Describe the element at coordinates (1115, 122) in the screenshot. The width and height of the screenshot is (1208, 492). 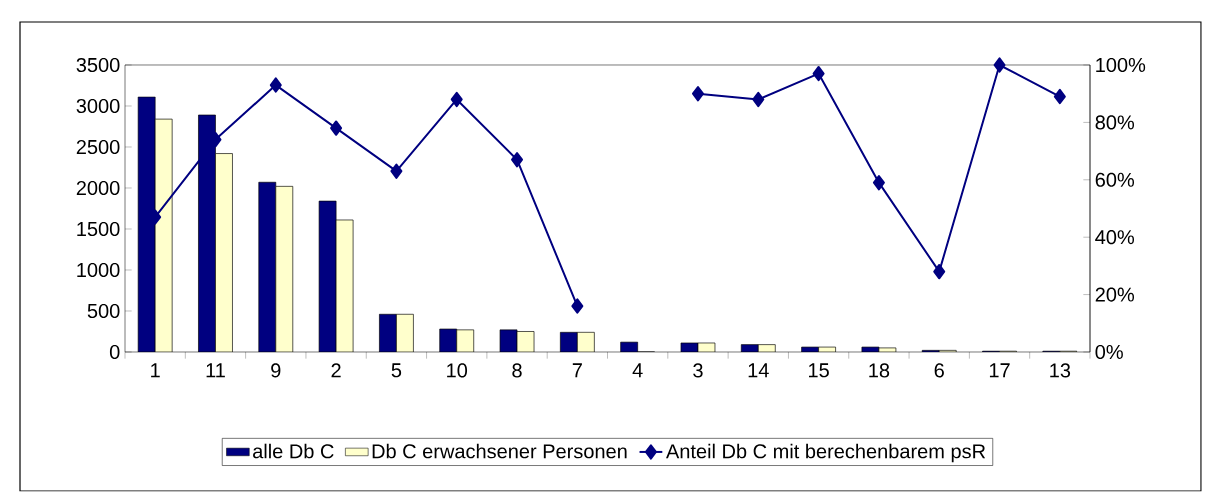
I see `y2-tick-label: 80%` at that location.